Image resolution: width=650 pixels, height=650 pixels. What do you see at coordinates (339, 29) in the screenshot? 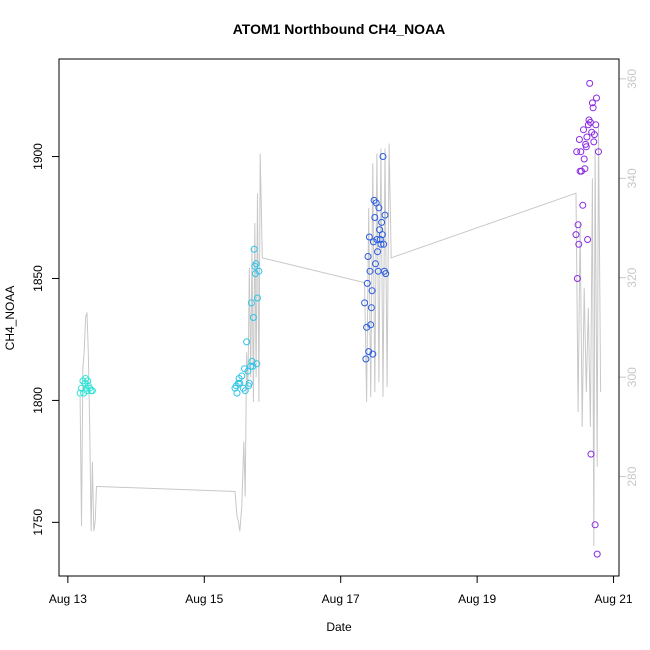
I see `chart-title: ATOM1 Northbound CH4_NOAA` at bounding box center [339, 29].